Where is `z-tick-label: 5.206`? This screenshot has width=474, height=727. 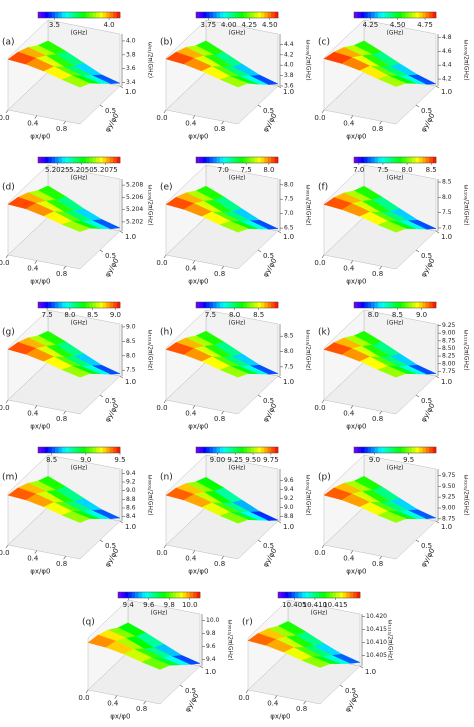 z-tick-label: 5.206 is located at coordinates (134, 197).